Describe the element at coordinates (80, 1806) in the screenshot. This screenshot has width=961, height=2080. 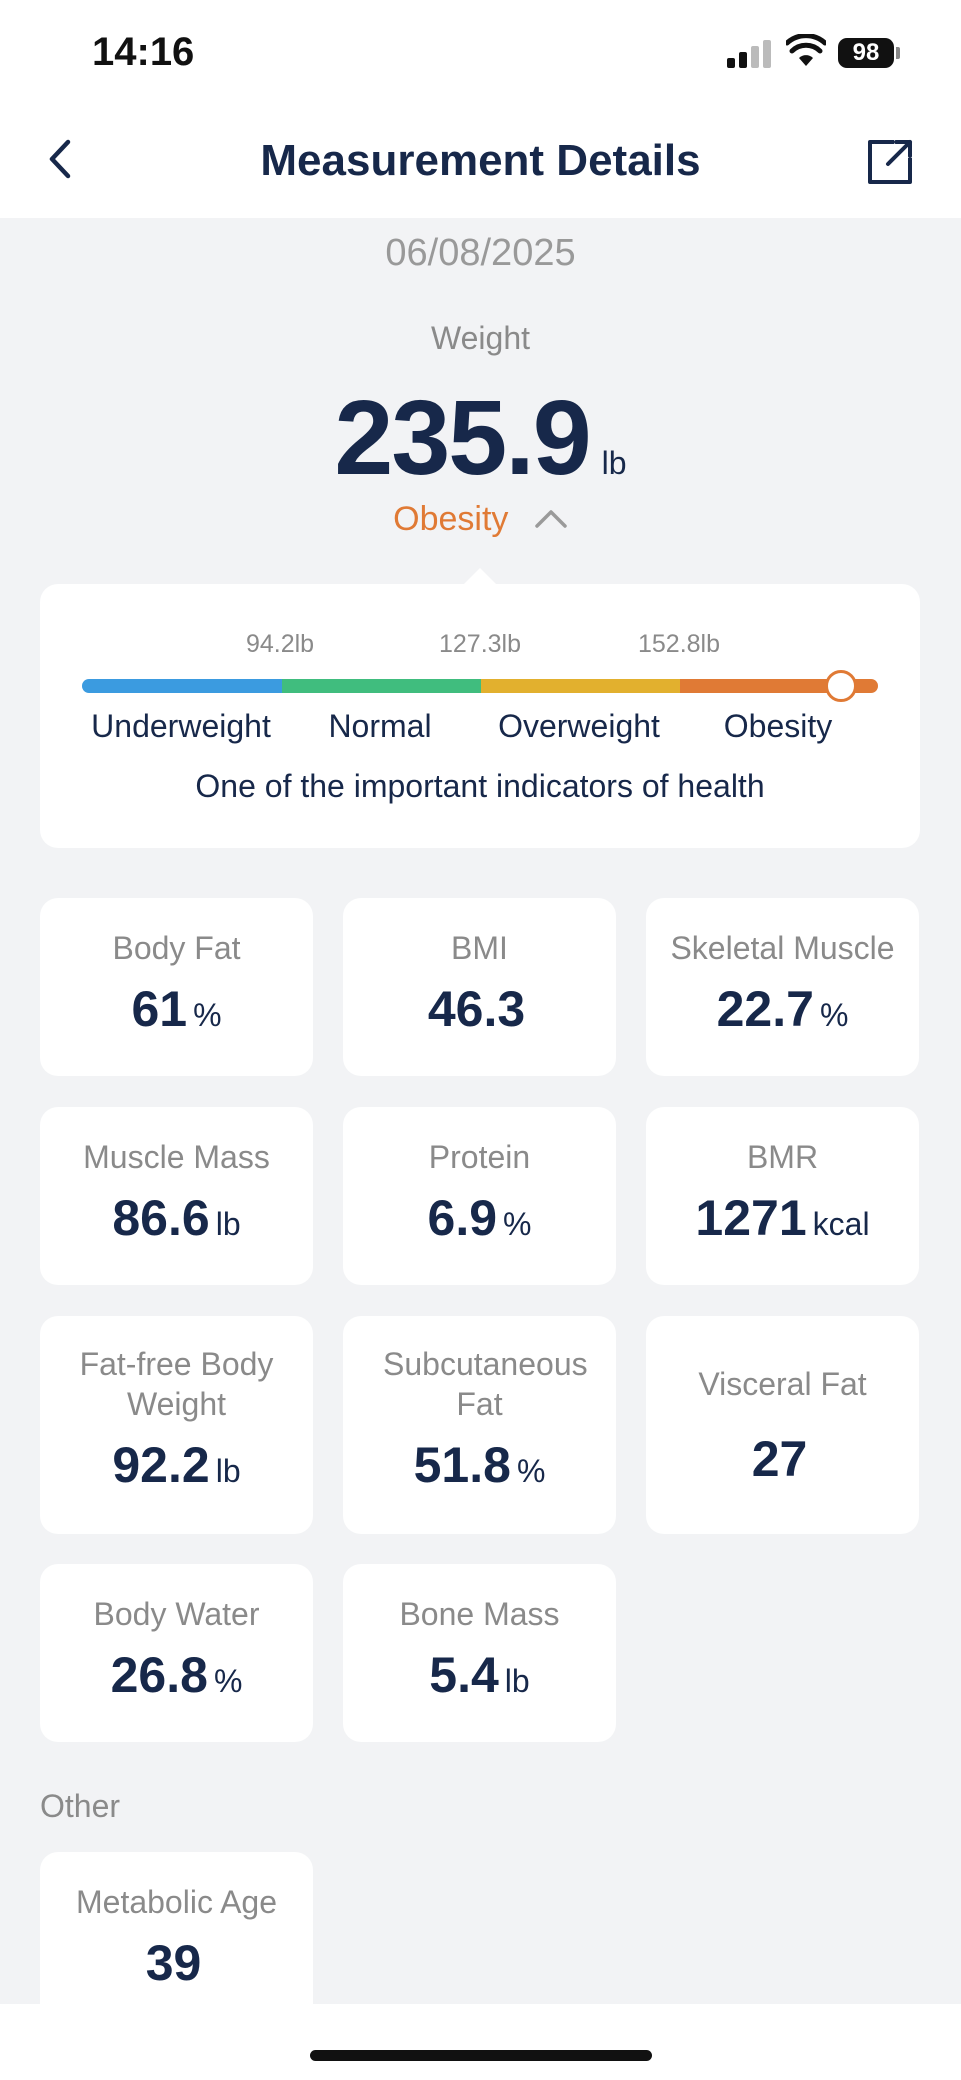
I see `section-title-other: Other` at that location.